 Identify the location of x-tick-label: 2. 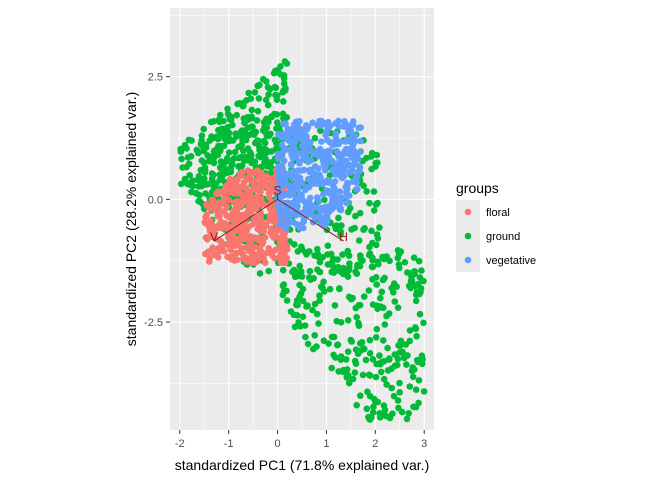
(375, 444).